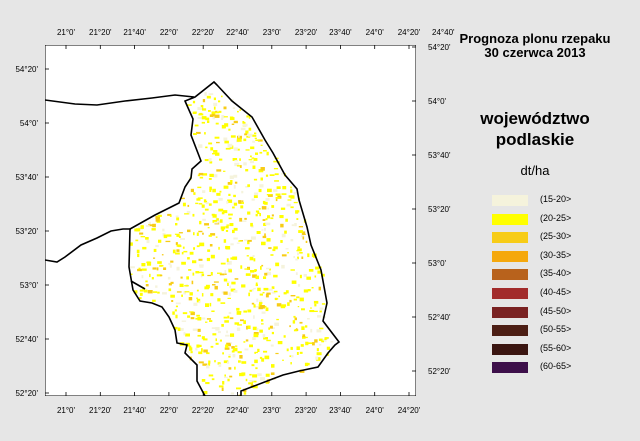 Image resolution: width=640 pixels, height=441 pixels. I want to click on region-line-1: województwo, so click(535, 118).